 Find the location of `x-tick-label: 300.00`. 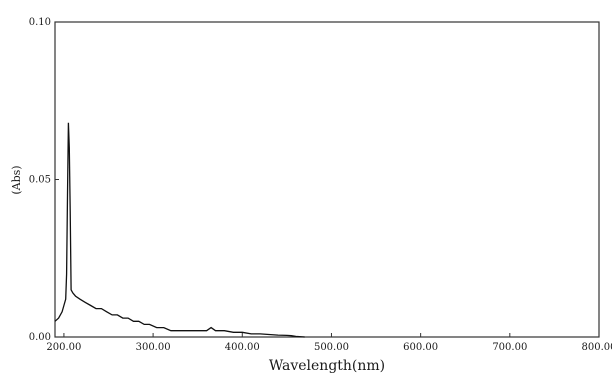

x-tick-label: 300.00 is located at coordinates (153, 347).